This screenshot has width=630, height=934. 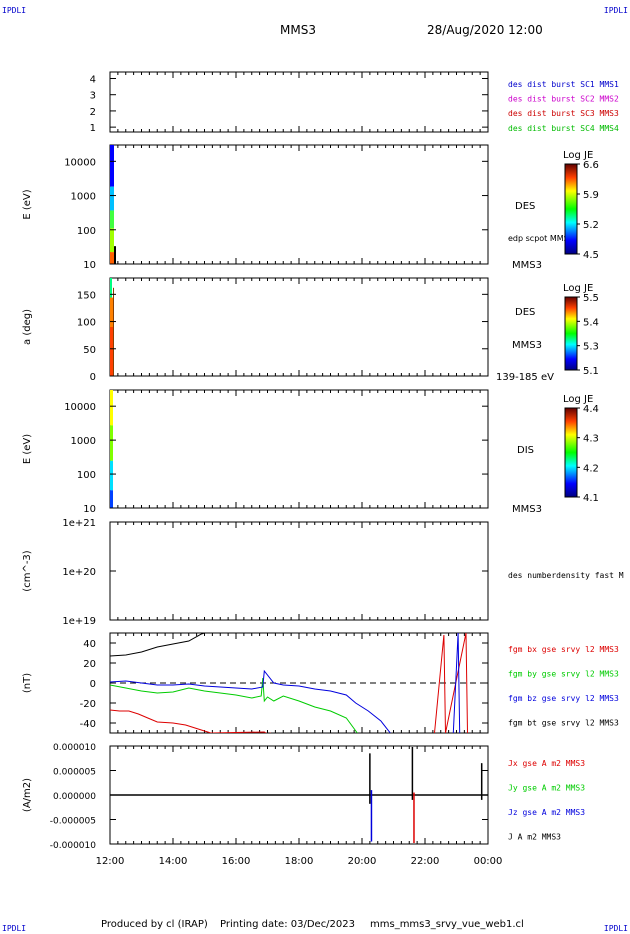 What do you see at coordinates (527, 265) in the screenshot?
I see `des-energy-sc-label: MMS3` at bounding box center [527, 265].